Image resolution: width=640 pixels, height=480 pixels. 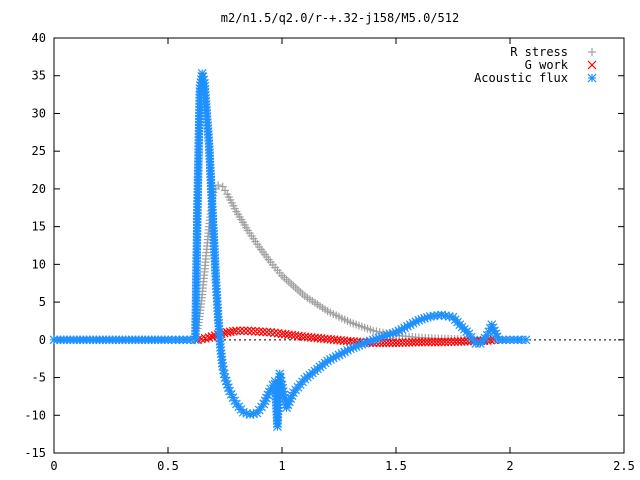 I want to click on y-tick-label: -5, so click(x=39, y=378).